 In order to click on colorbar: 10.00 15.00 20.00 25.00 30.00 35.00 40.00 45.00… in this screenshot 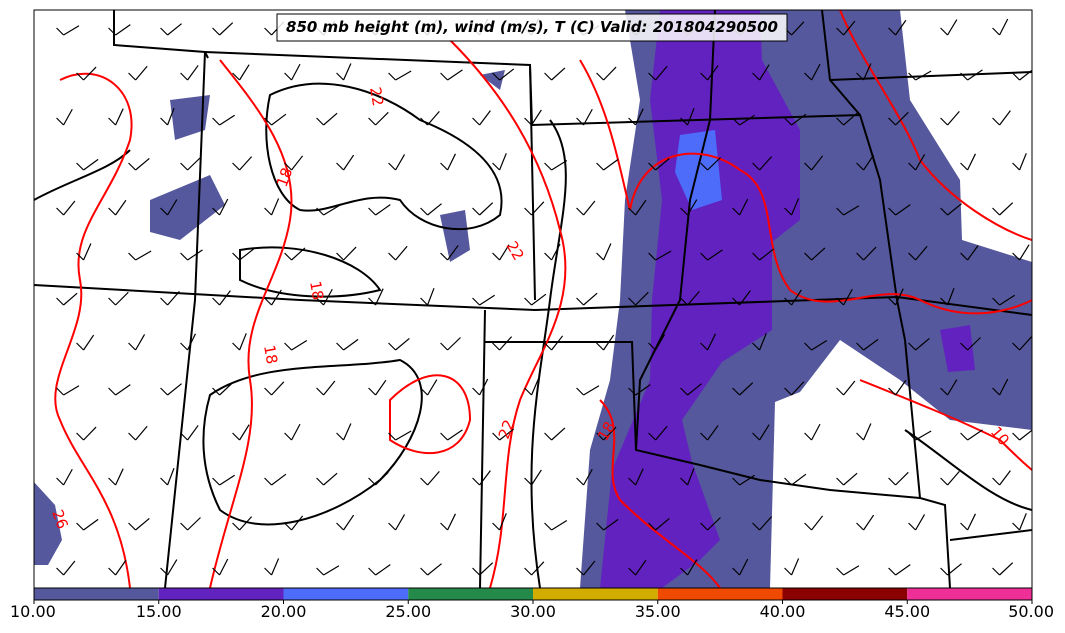, I will do `click(532, 604)`.